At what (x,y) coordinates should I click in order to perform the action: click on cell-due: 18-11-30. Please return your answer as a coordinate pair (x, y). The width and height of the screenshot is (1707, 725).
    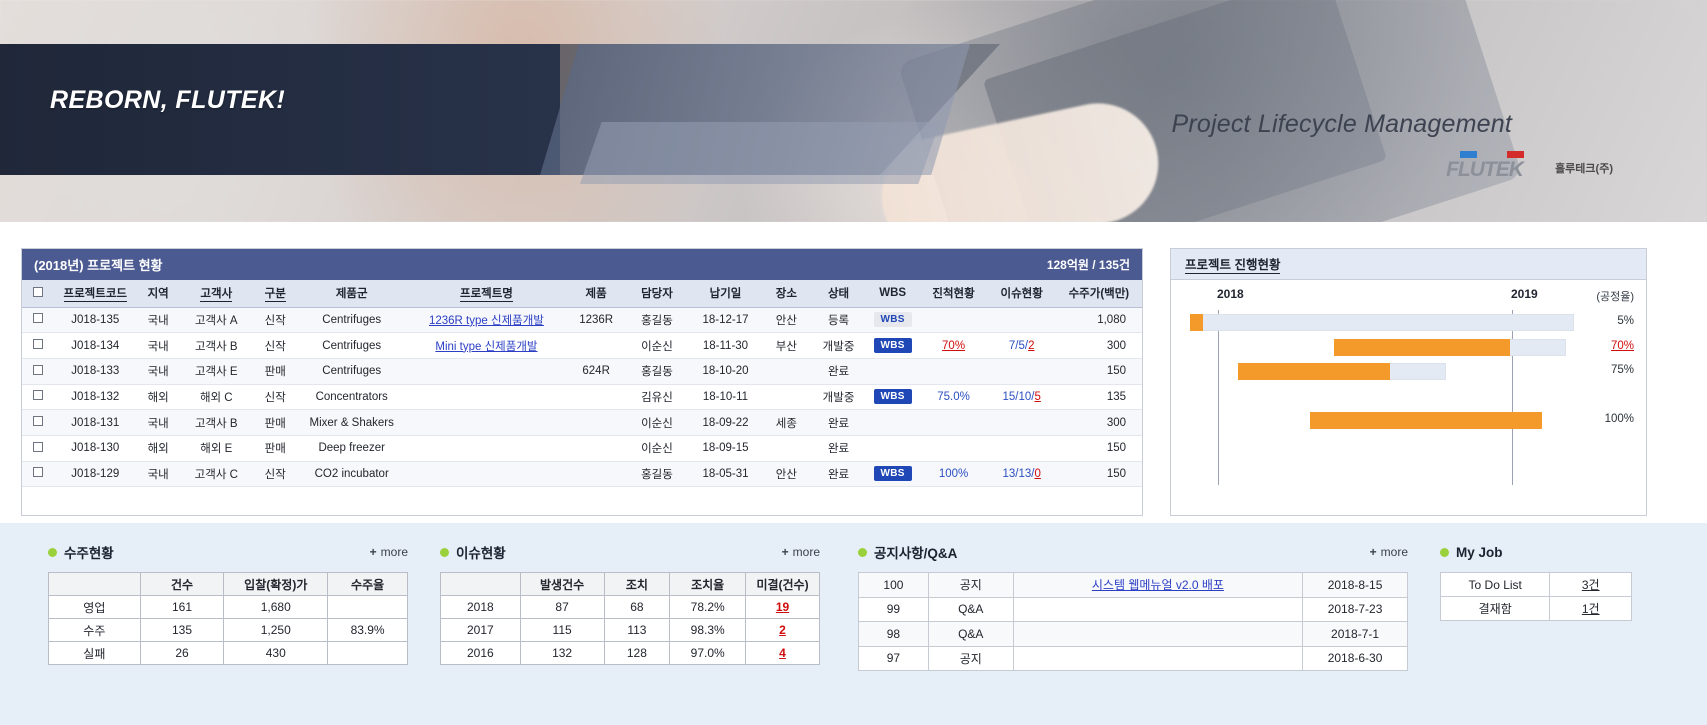
    Looking at the image, I should click on (725, 345).